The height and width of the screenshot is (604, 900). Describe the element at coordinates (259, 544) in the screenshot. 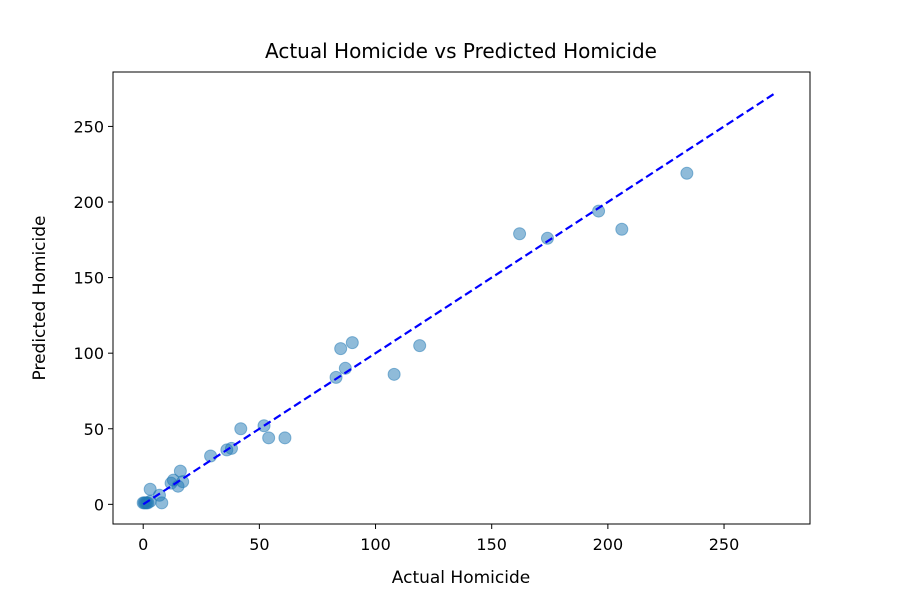

I see `x-tick-label: 50` at that location.